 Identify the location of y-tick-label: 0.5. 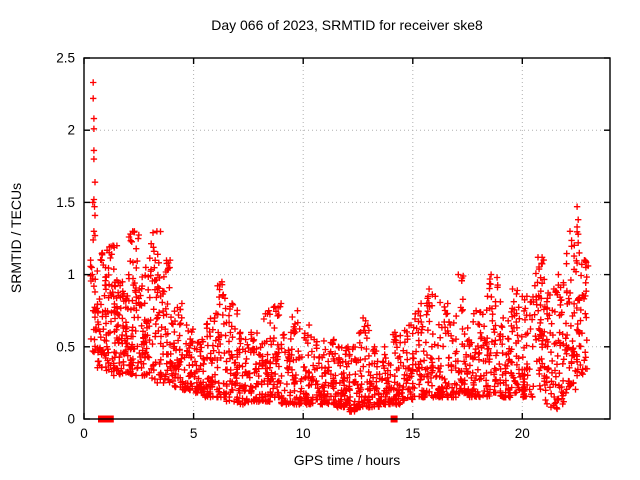
(65, 346).